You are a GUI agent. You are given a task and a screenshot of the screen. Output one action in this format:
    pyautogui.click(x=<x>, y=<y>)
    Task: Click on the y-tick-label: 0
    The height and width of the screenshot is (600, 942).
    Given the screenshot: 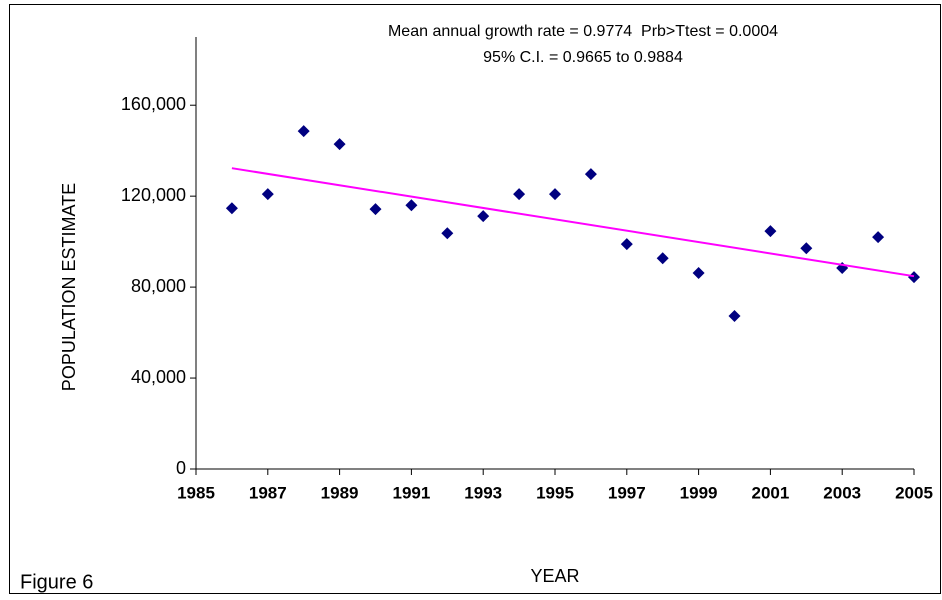 What is the action you would take?
    pyautogui.click(x=181, y=468)
    